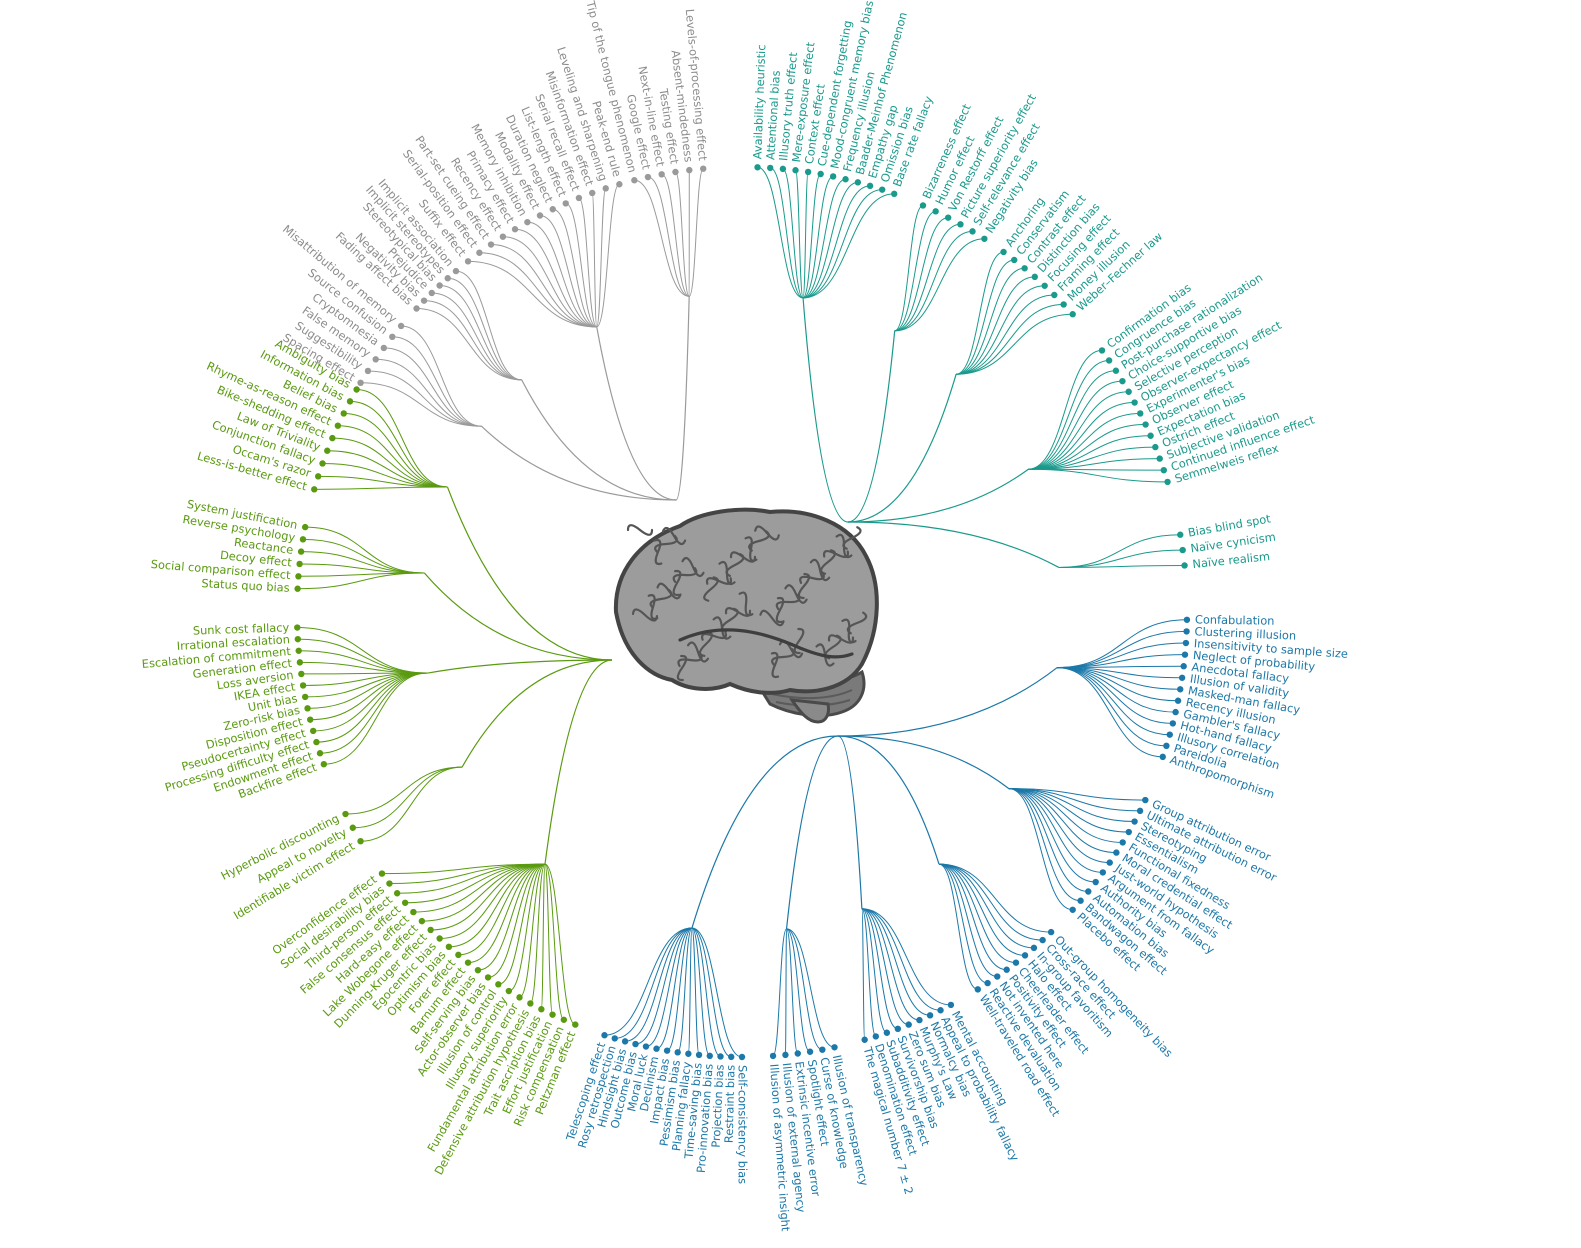 This screenshot has height=1248, width=1581. What do you see at coordinates (743, 1124) in the screenshot?
I see `bias-label: Self-consistency bias` at bounding box center [743, 1124].